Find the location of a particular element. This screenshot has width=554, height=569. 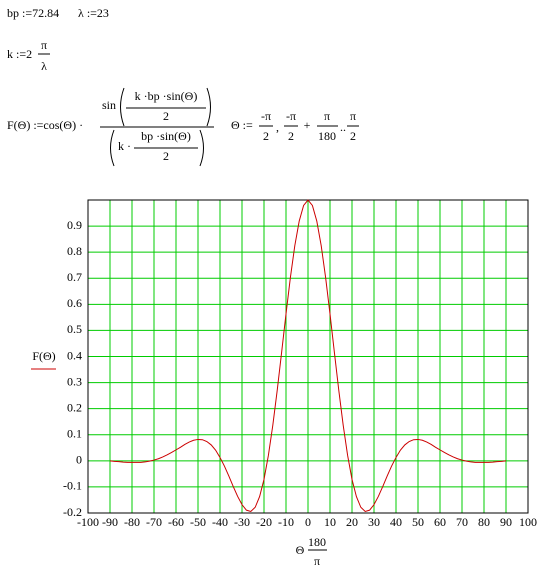

x-tick-label: 50 is located at coordinates (418, 522).